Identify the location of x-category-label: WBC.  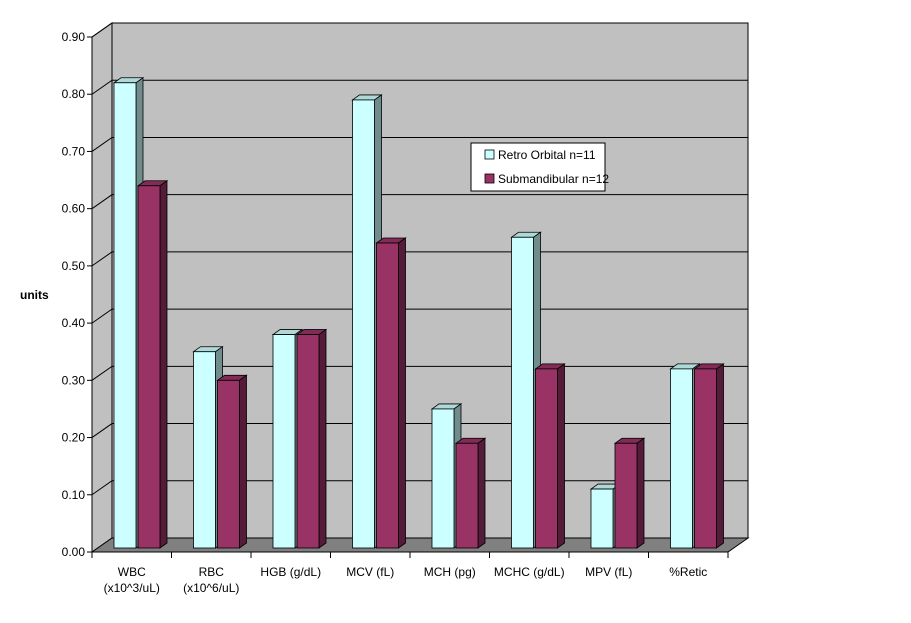
(132, 572).